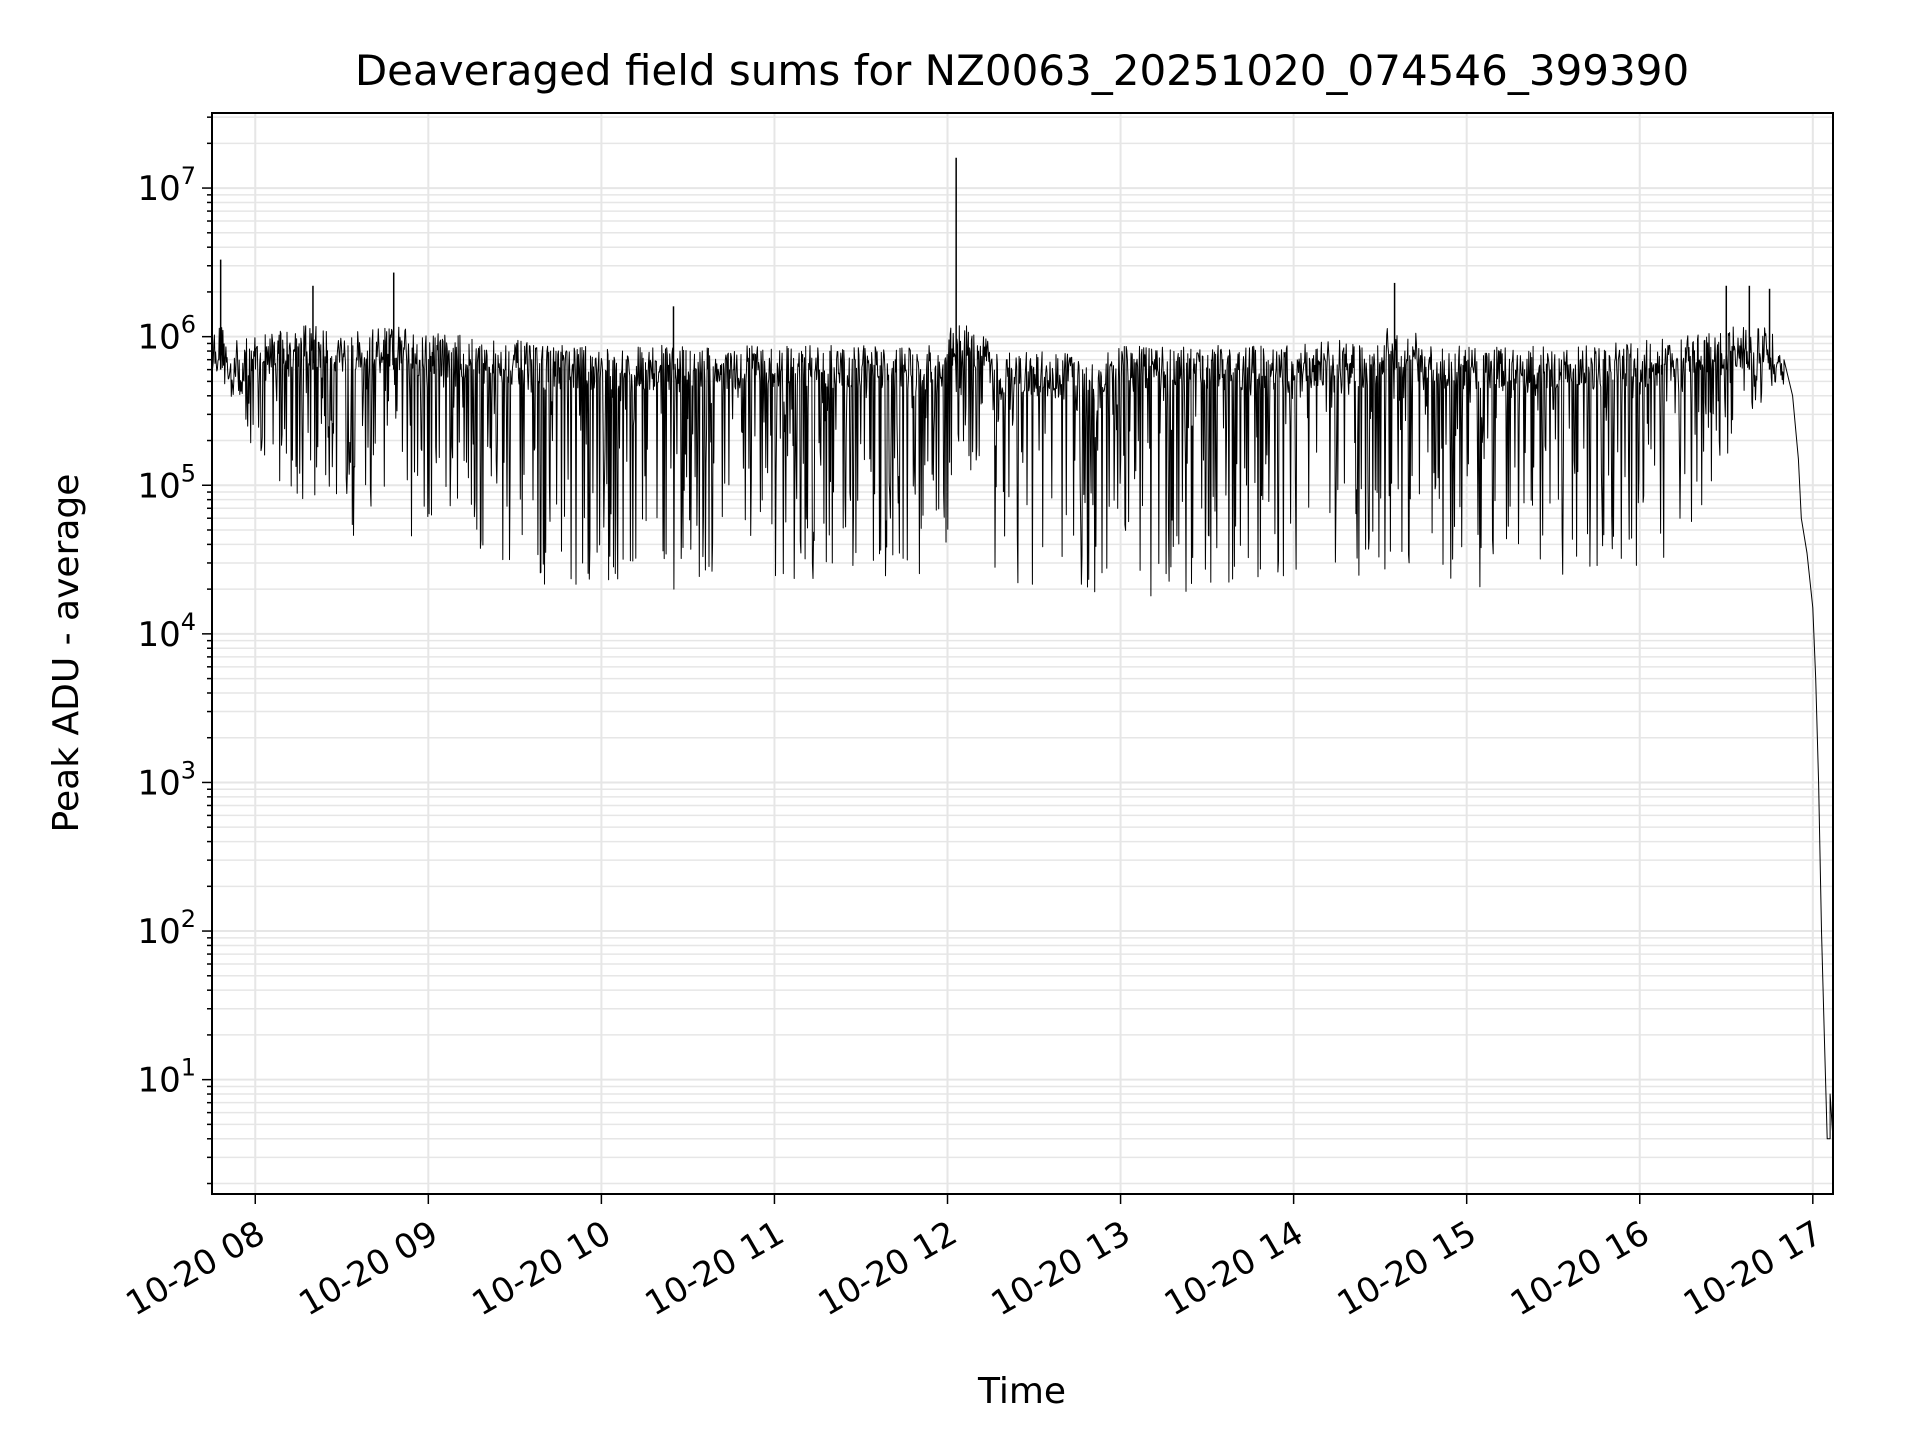 This screenshot has height=1440, width=1920. I want to click on y-tick-label: 10⁴, so click(166, 631).